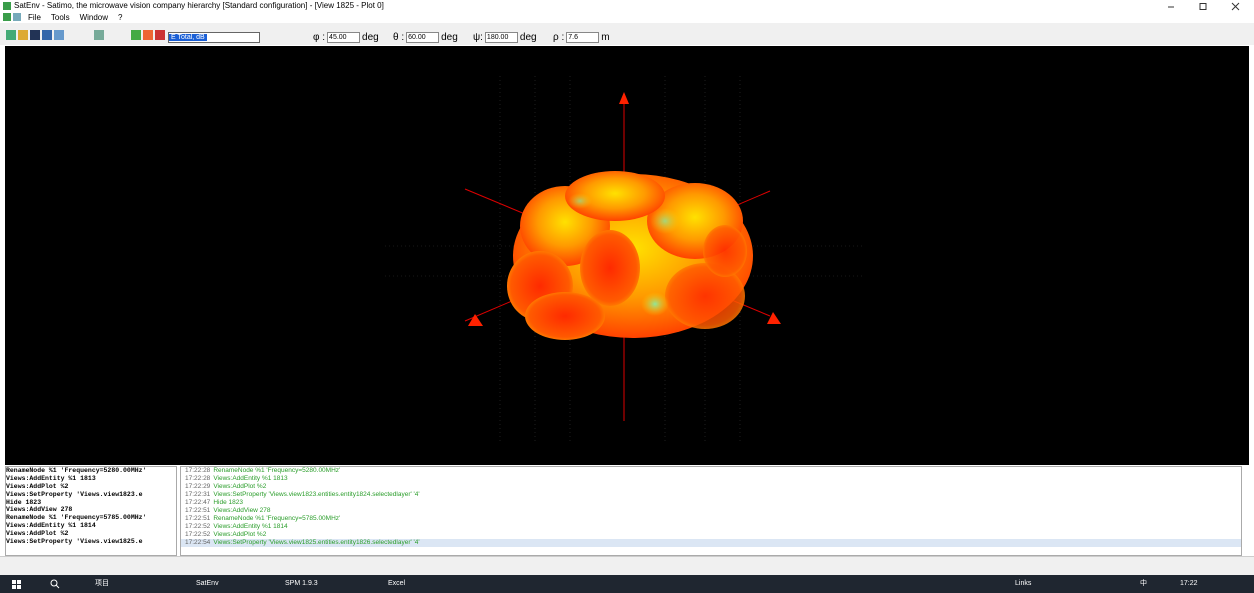  I want to click on menu-bar: File Tools Window?, so click(627, 17).